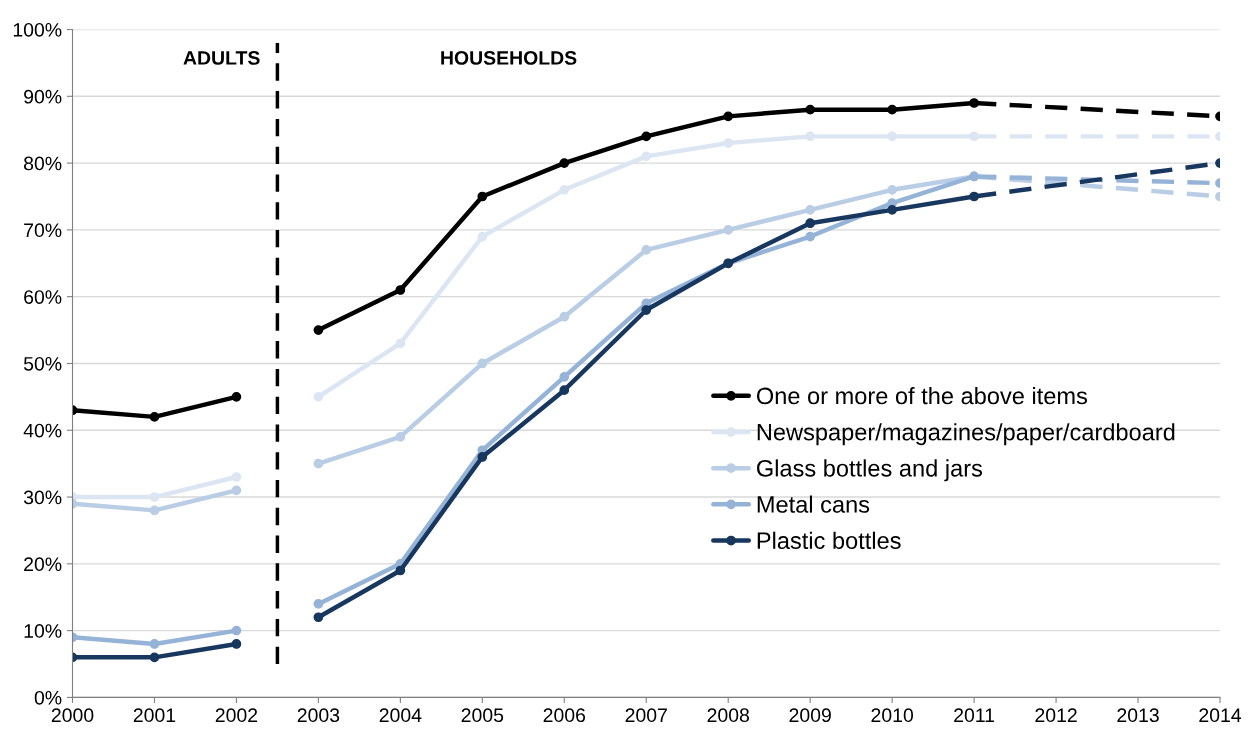 This screenshot has height=738, width=1250. What do you see at coordinates (43, 230) in the screenshot?
I see `y-tick-label: 70%` at bounding box center [43, 230].